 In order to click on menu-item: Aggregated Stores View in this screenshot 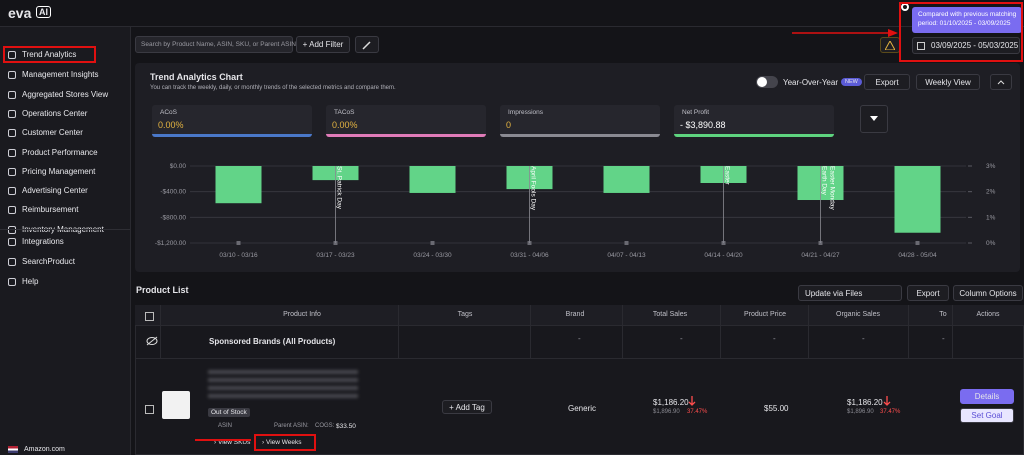, I will do `click(65, 94)`.